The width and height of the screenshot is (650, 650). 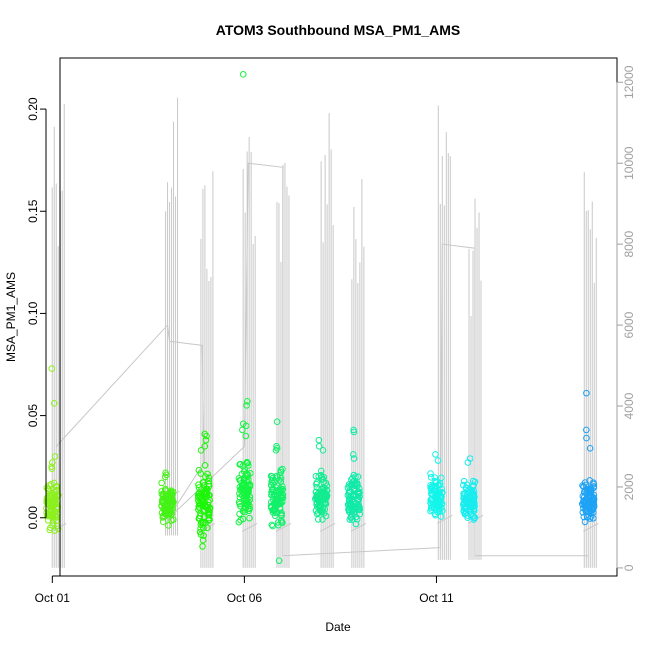 I want to click on y2-tick-label: 6000, so click(x=629, y=324).